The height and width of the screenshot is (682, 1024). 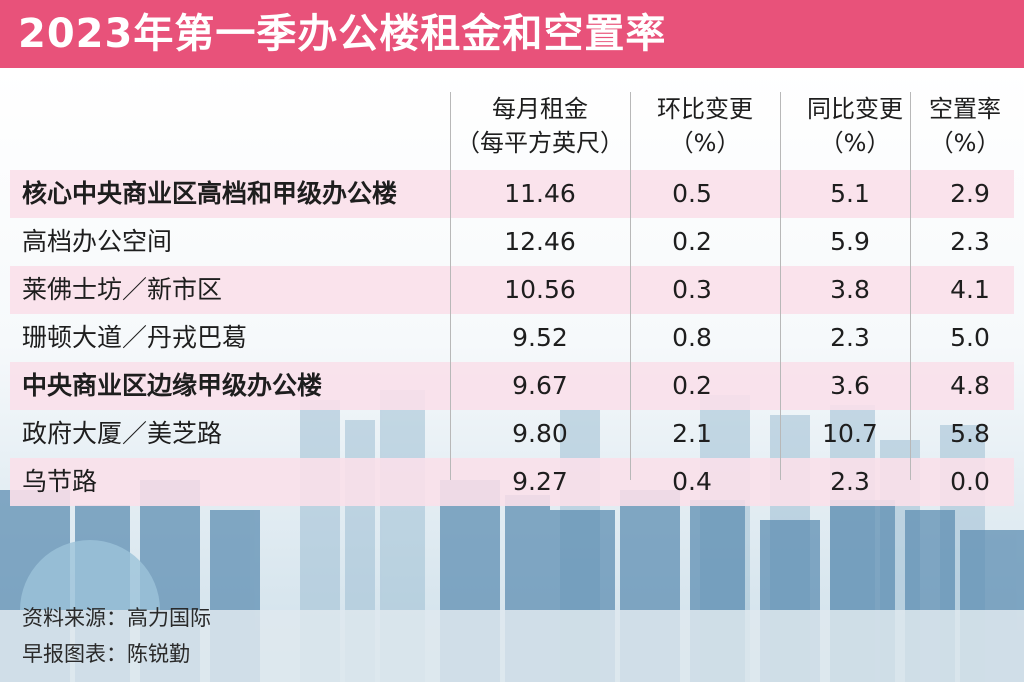 What do you see at coordinates (135, 337) in the screenshot?
I see `row-label: 珊顿大道／丹戎巴葛` at bounding box center [135, 337].